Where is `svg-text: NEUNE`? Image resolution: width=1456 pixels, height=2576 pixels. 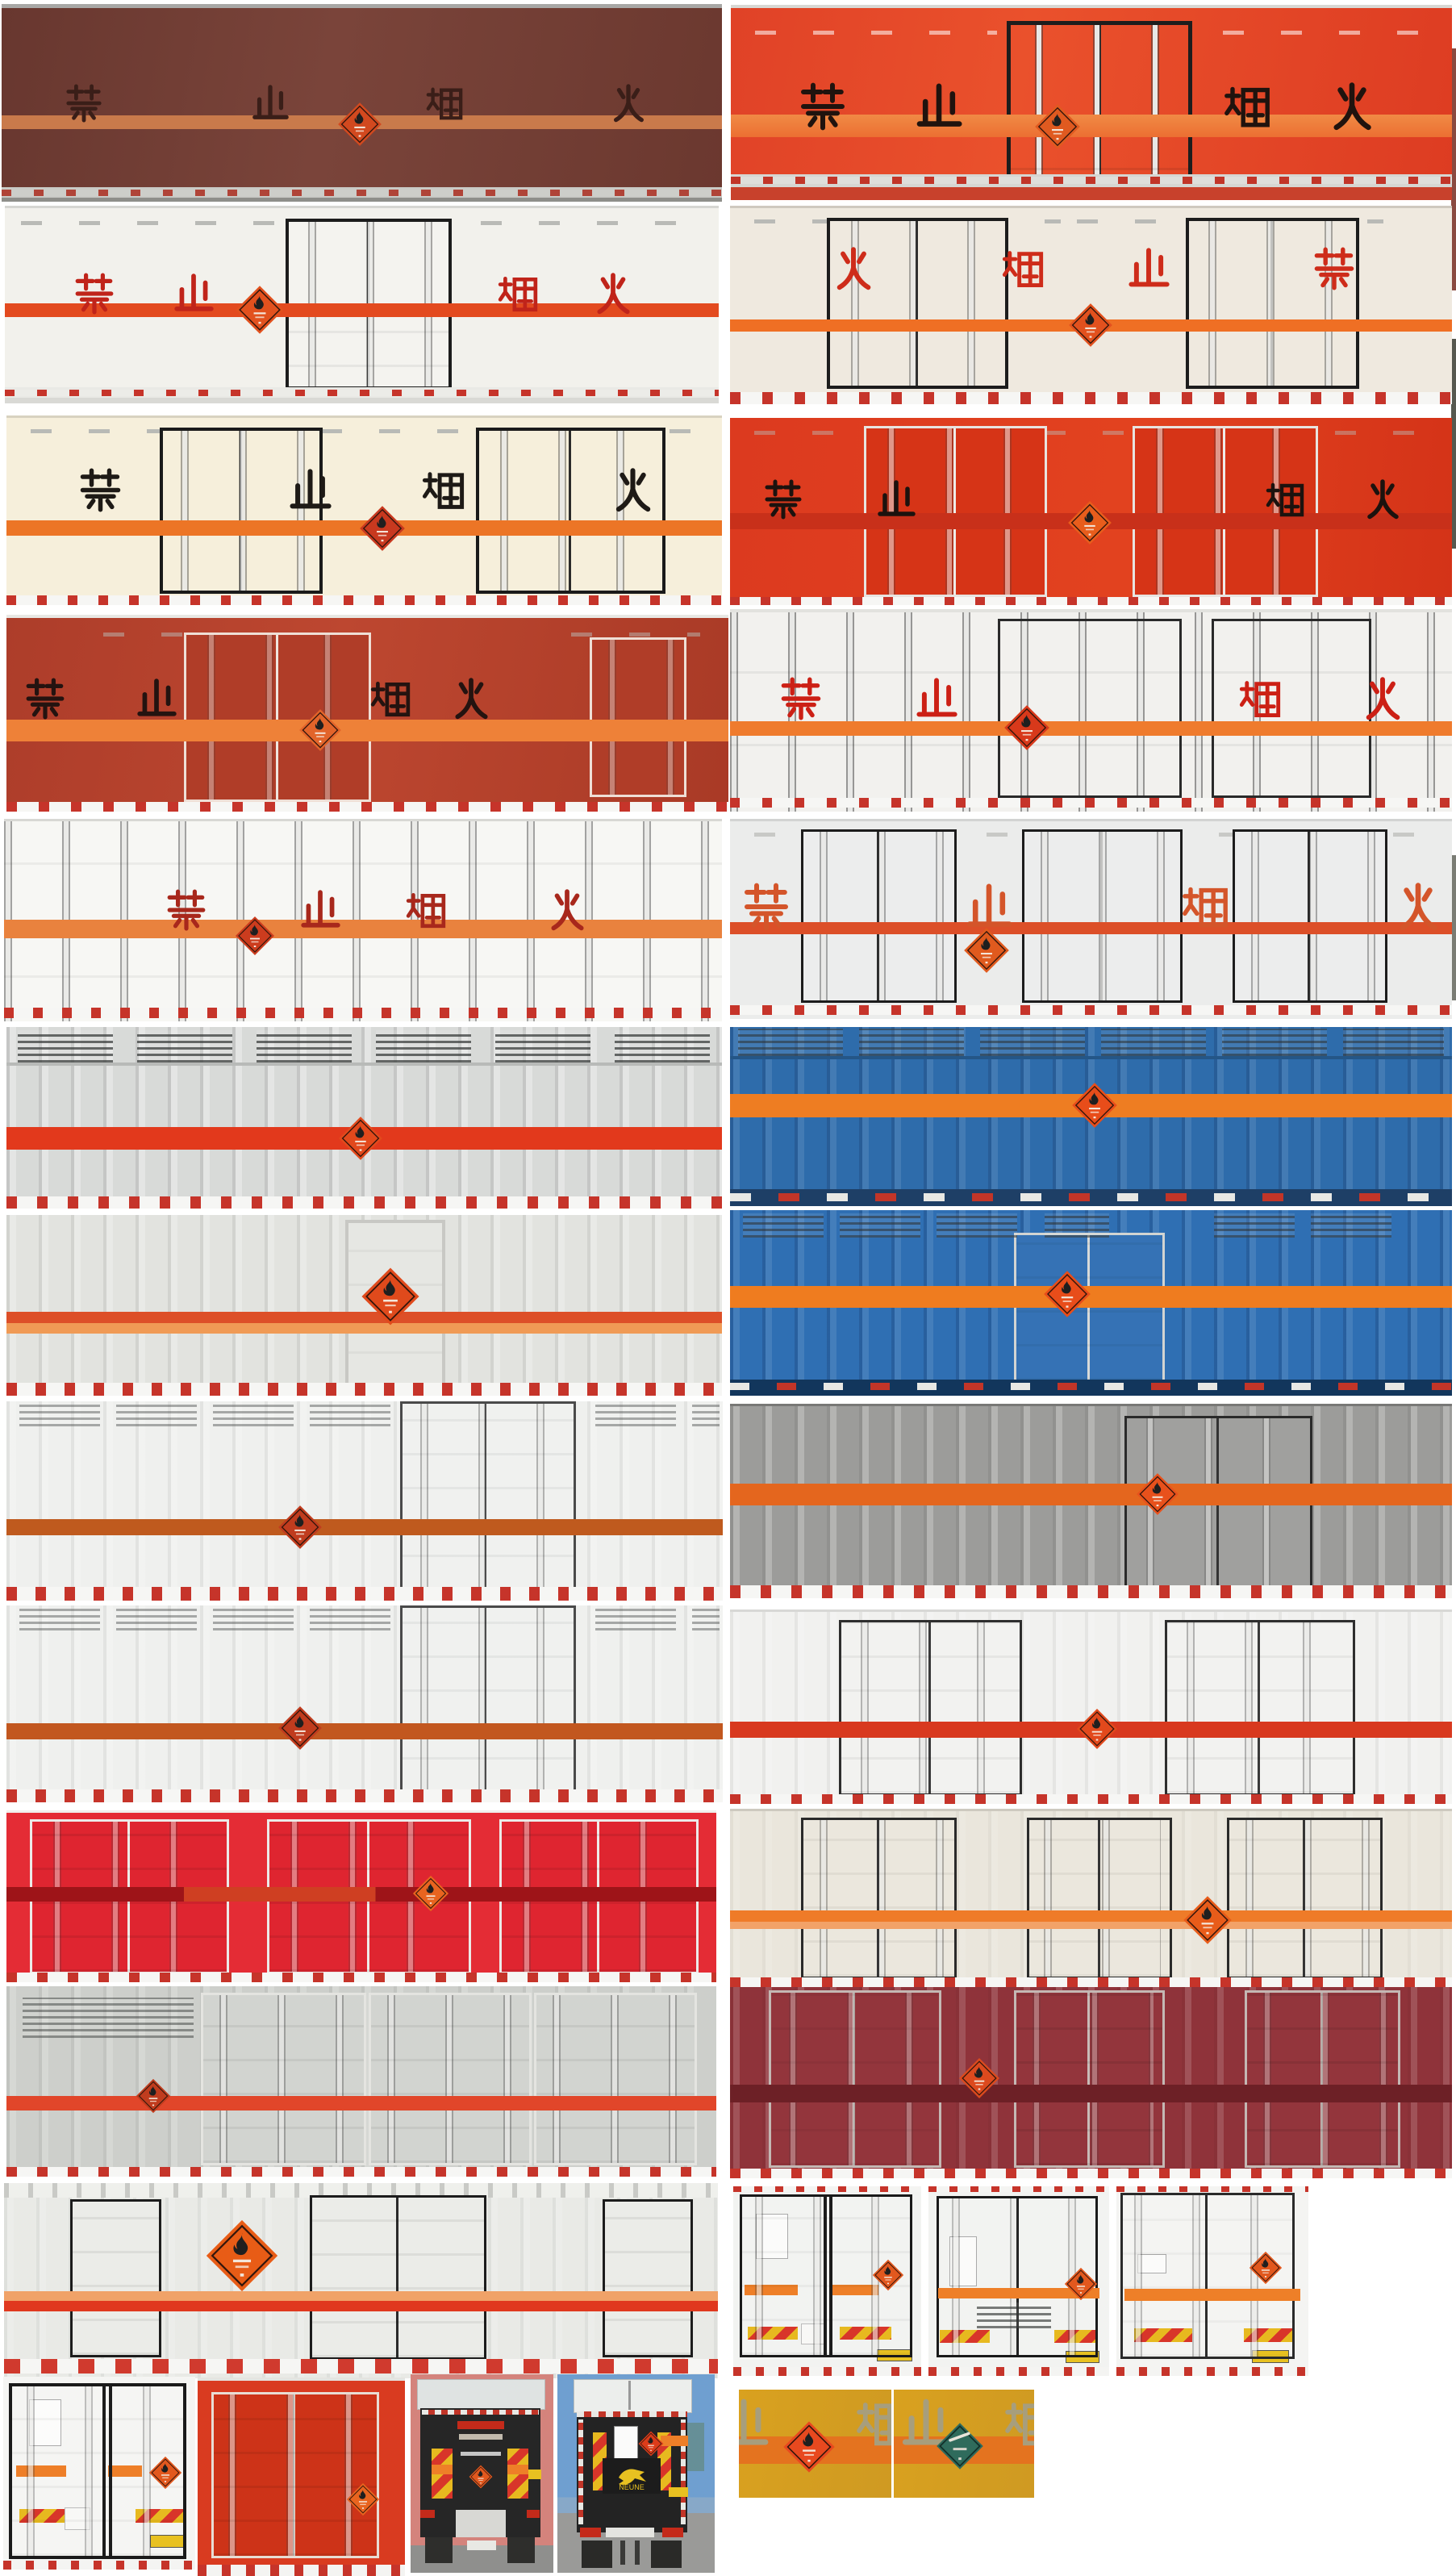 svg-text: NEUNE is located at coordinates (632, 2487).